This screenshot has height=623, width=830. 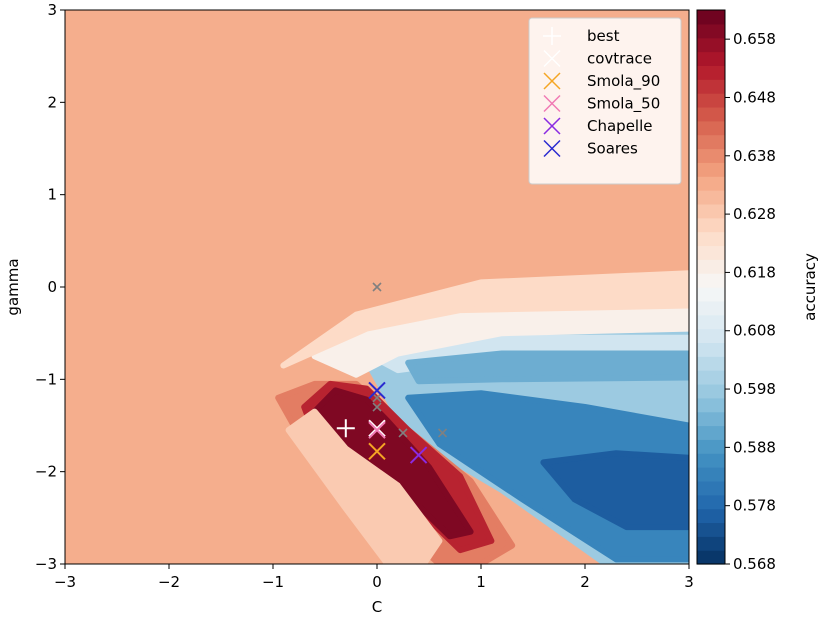 What do you see at coordinates (377, 390) in the screenshot?
I see `marker-soares` at bounding box center [377, 390].